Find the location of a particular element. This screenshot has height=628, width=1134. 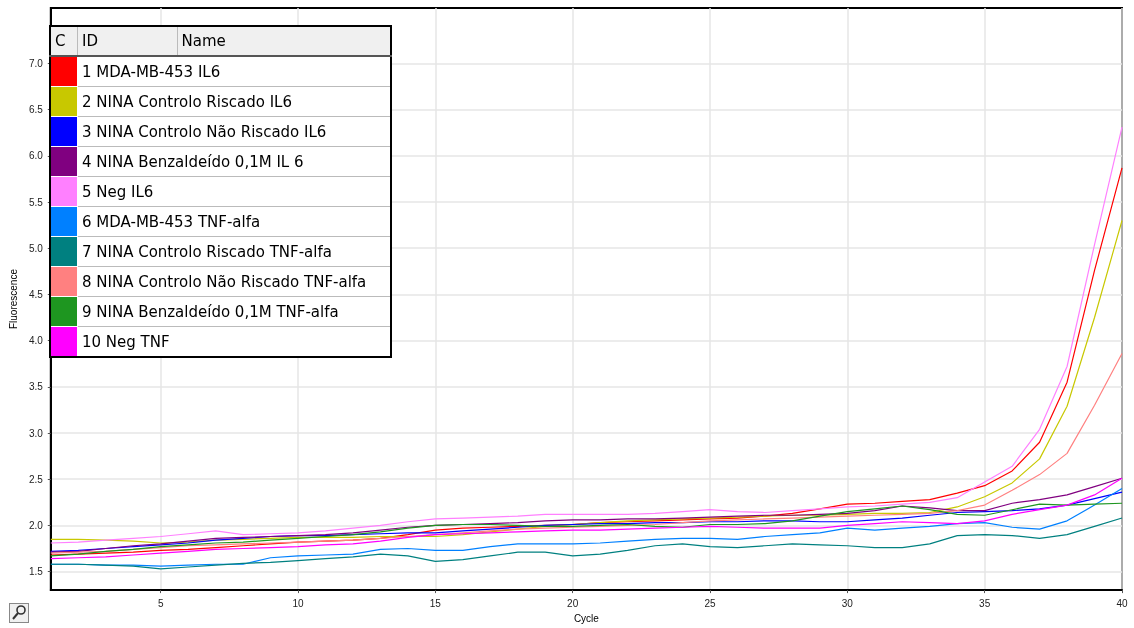

y-tick-label: 3.0 is located at coordinates (36, 433).